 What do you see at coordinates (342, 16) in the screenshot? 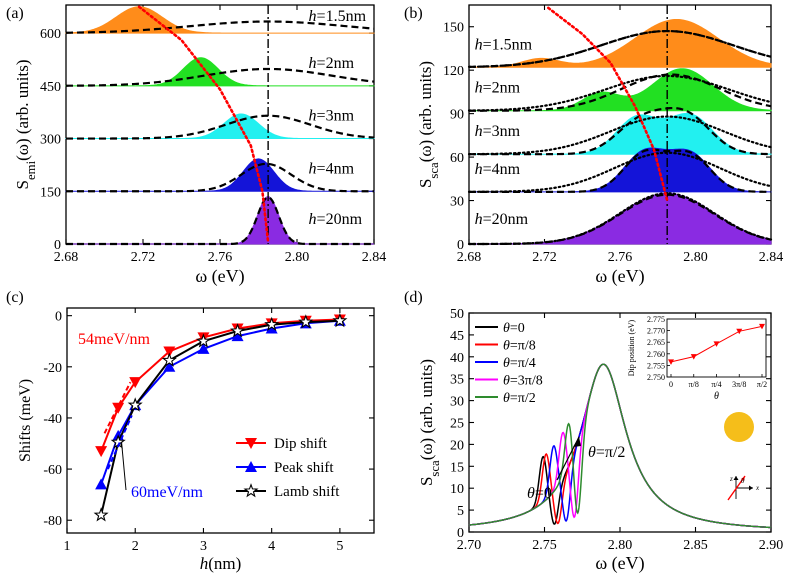
I see `label-val: =1.5nm` at bounding box center [342, 16].